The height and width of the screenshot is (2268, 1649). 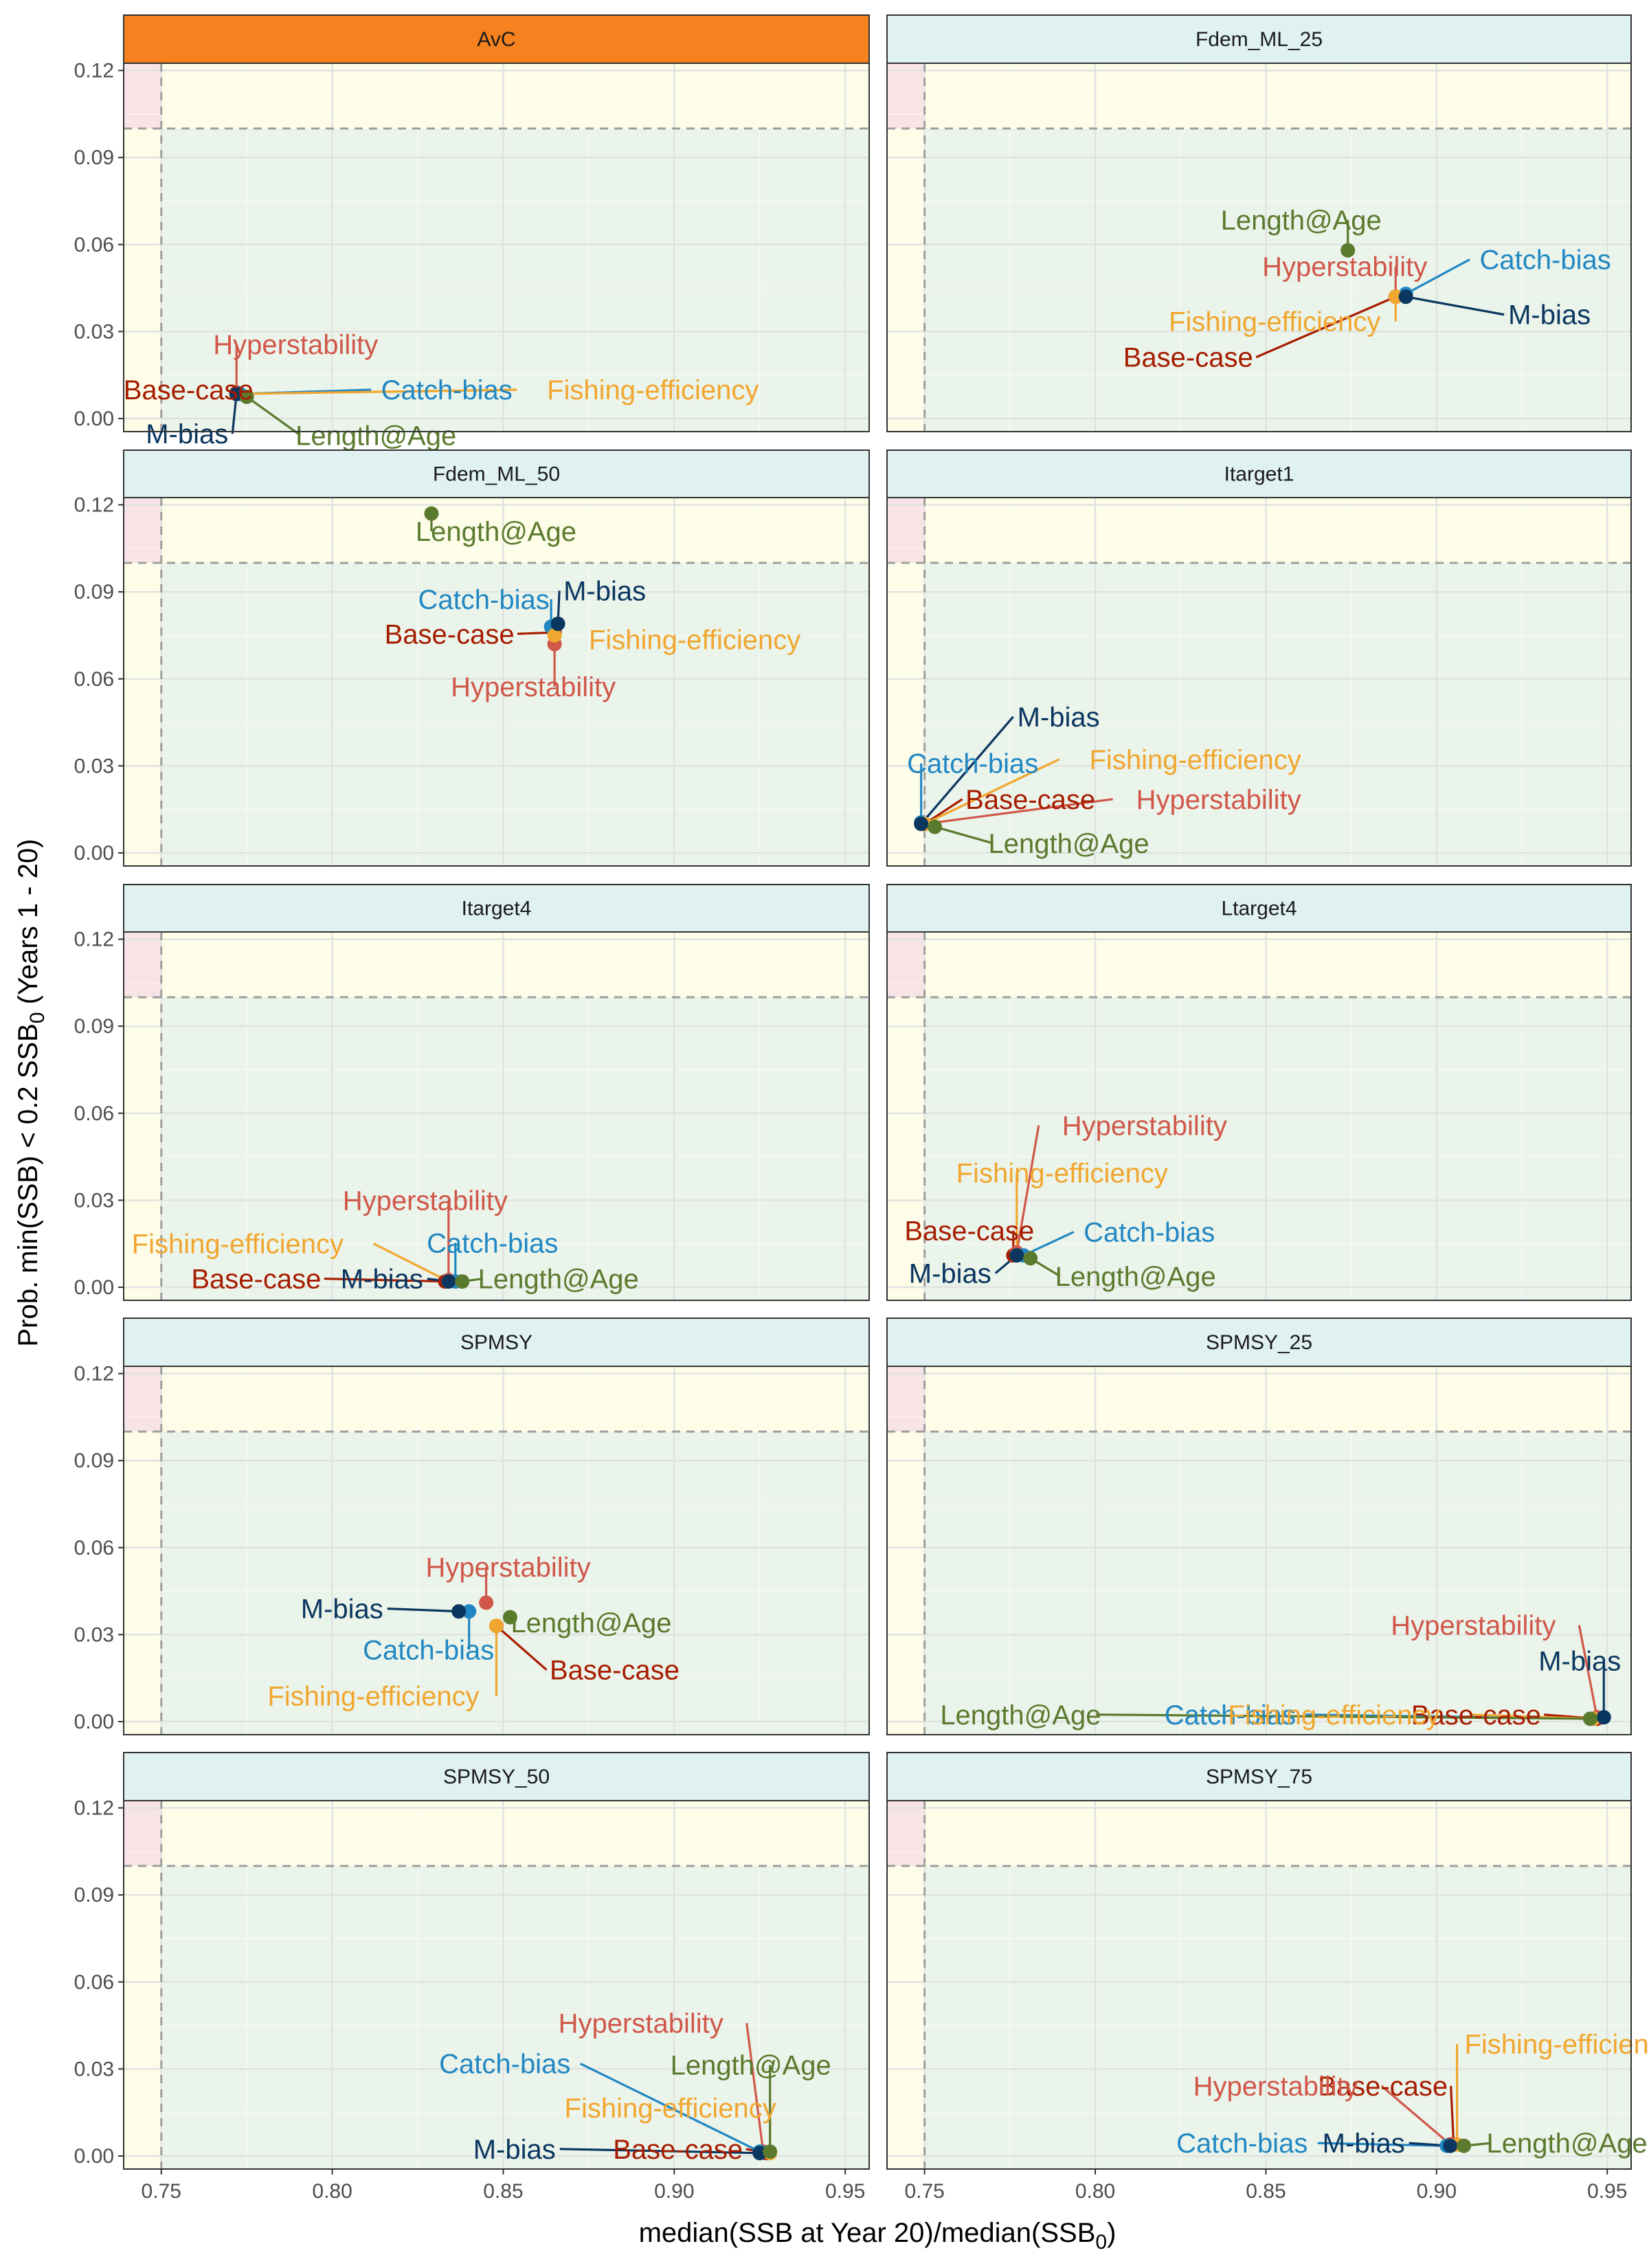 What do you see at coordinates (1382, 2144) in the screenshot?
I see `connector-catch-bias` at bounding box center [1382, 2144].